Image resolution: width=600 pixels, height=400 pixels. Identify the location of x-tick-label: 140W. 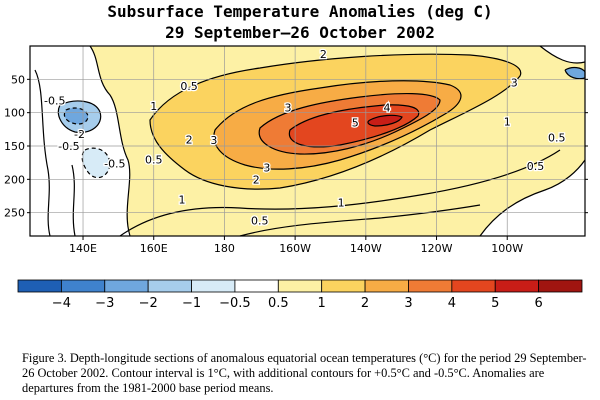
(366, 248).